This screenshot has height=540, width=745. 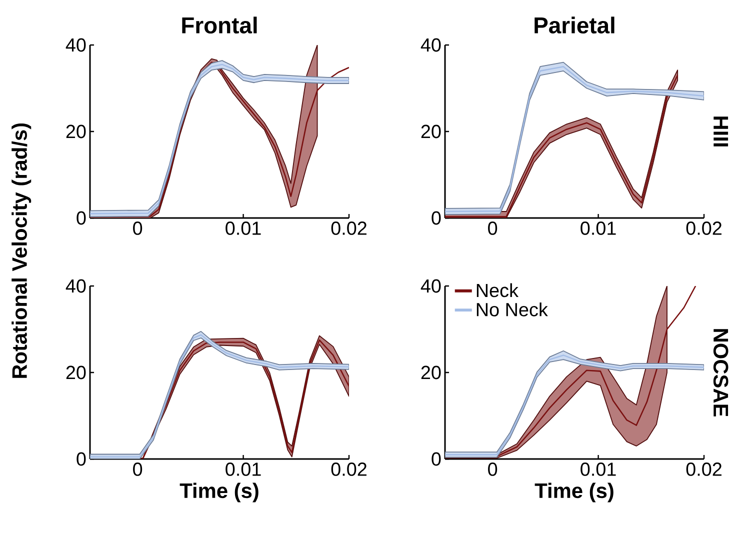 What do you see at coordinates (721, 131) in the screenshot?
I see `y2-axis-title: HIII` at bounding box center [721, 131].